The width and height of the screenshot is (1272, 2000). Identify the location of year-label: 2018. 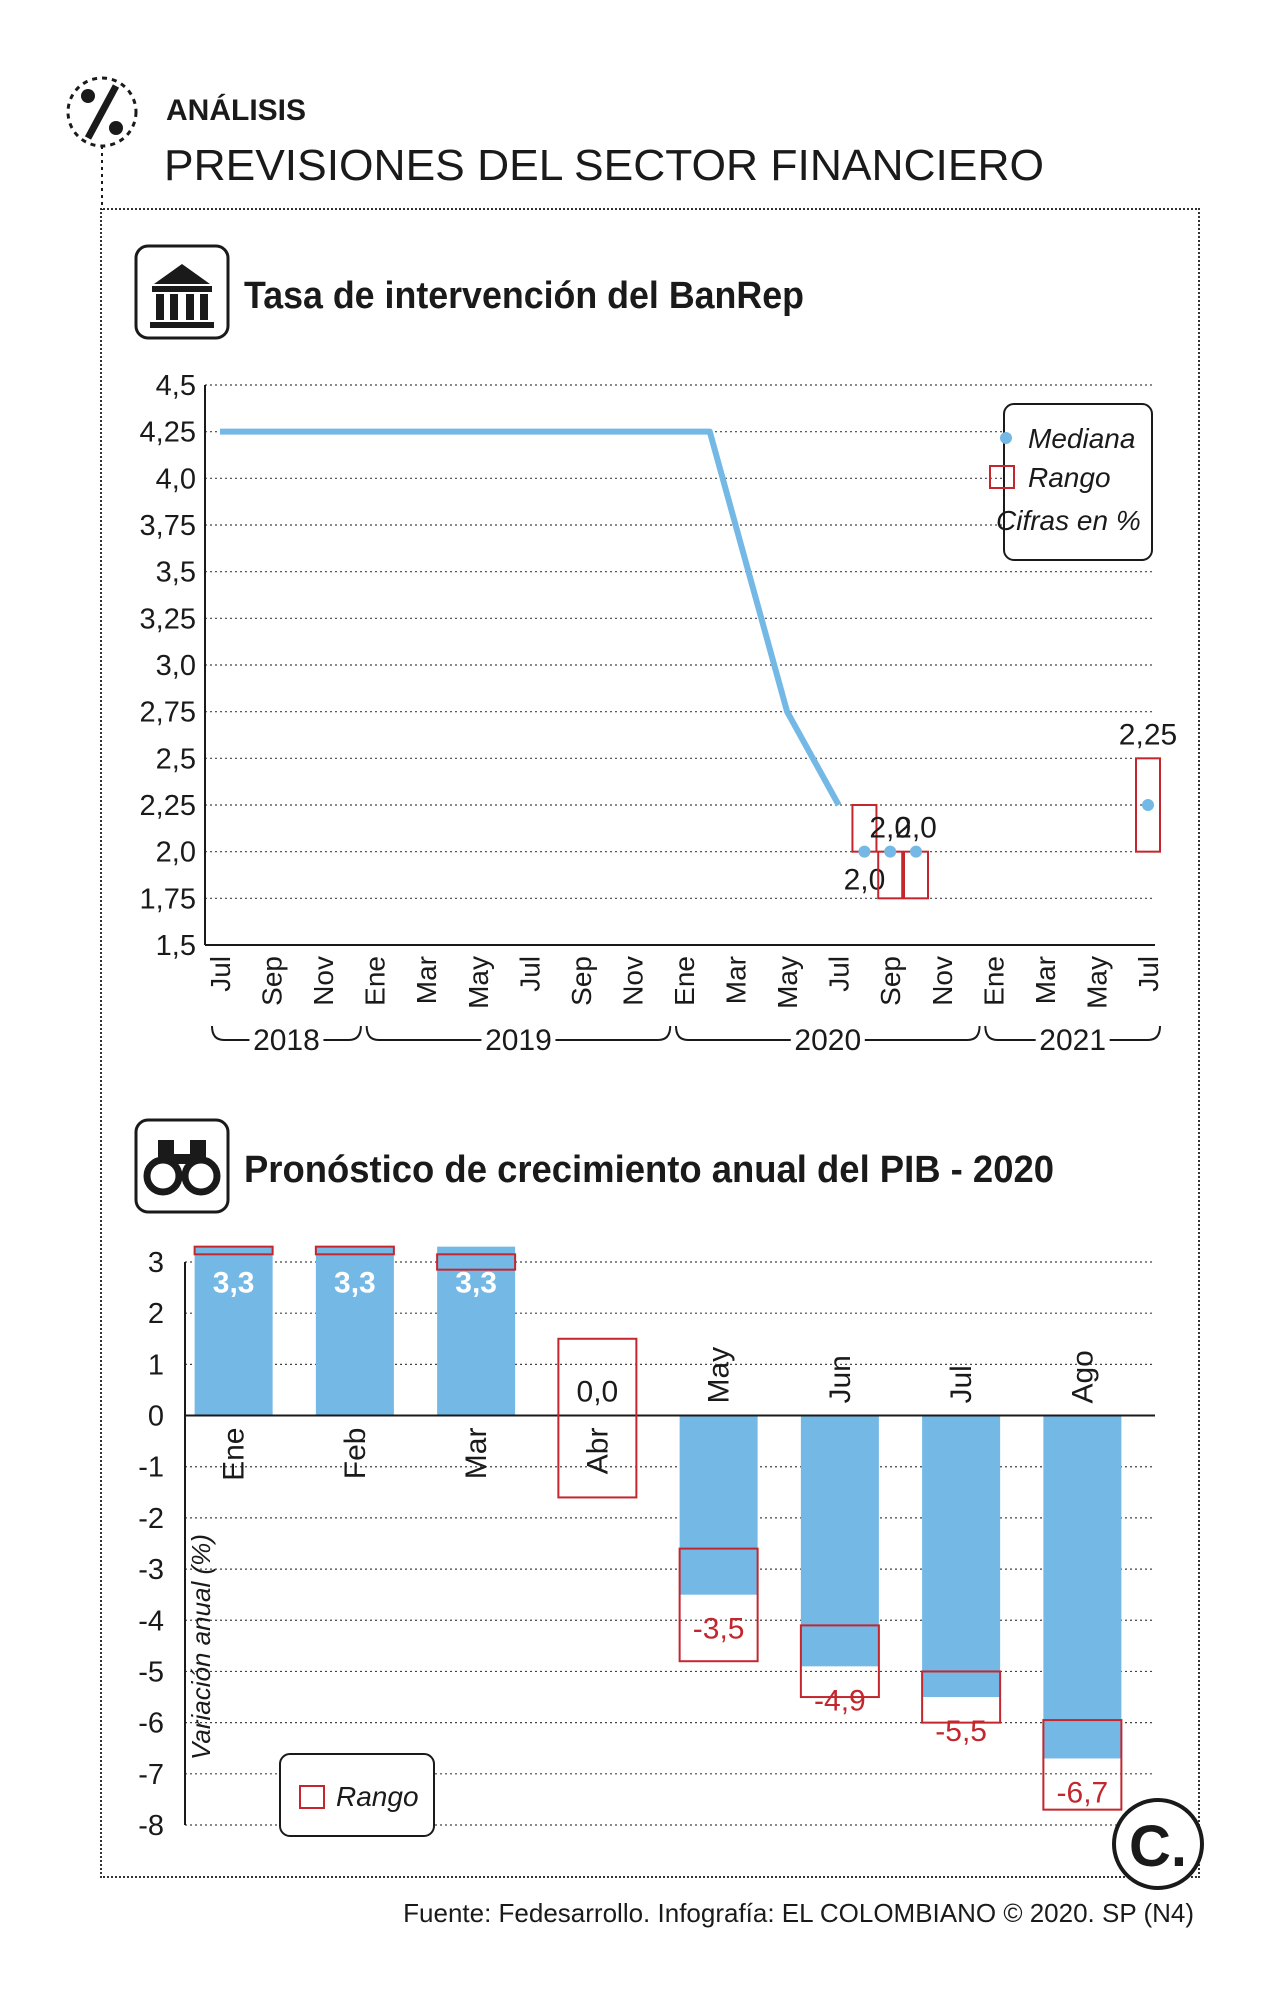
(286, 1040).